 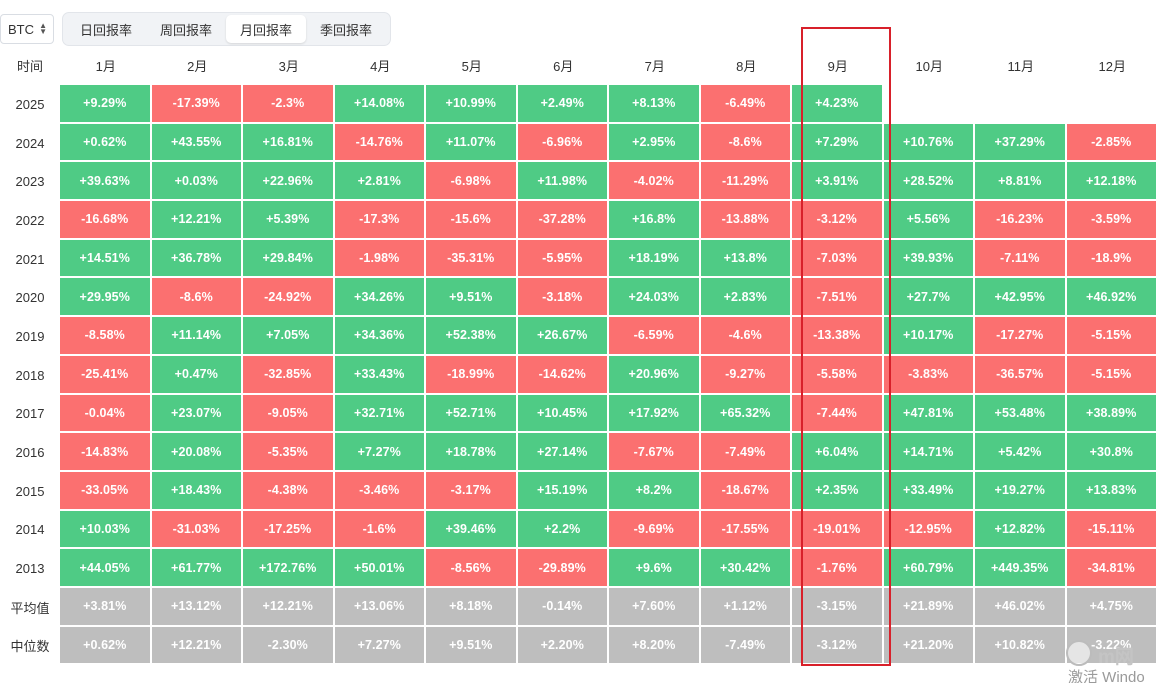 I want to click on return-cell: +449.35%, so click(x=1021, y=568).